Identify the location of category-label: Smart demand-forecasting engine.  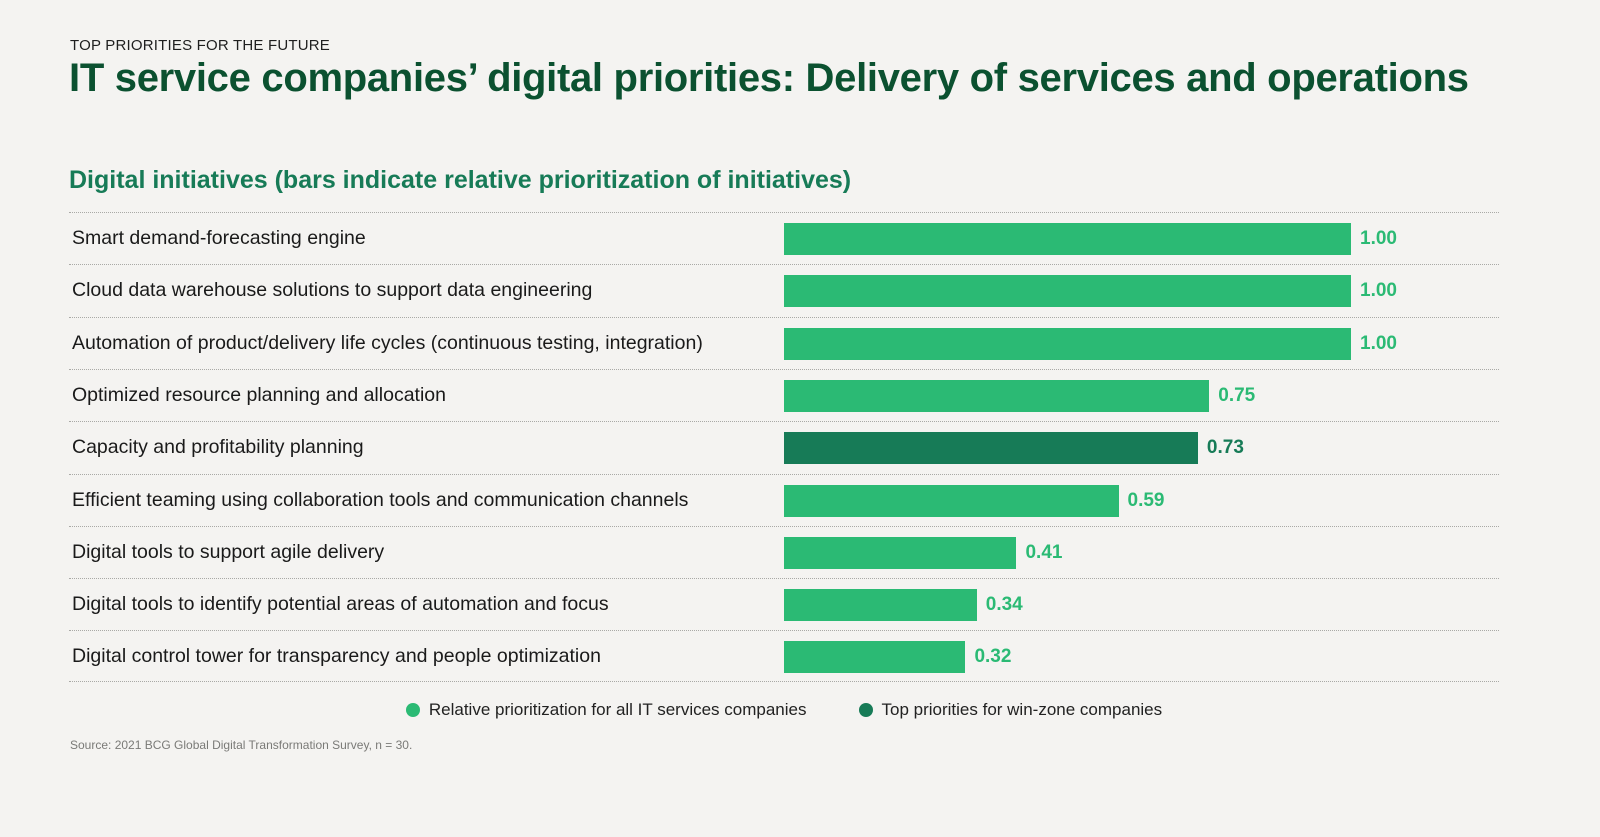
(219, 238).